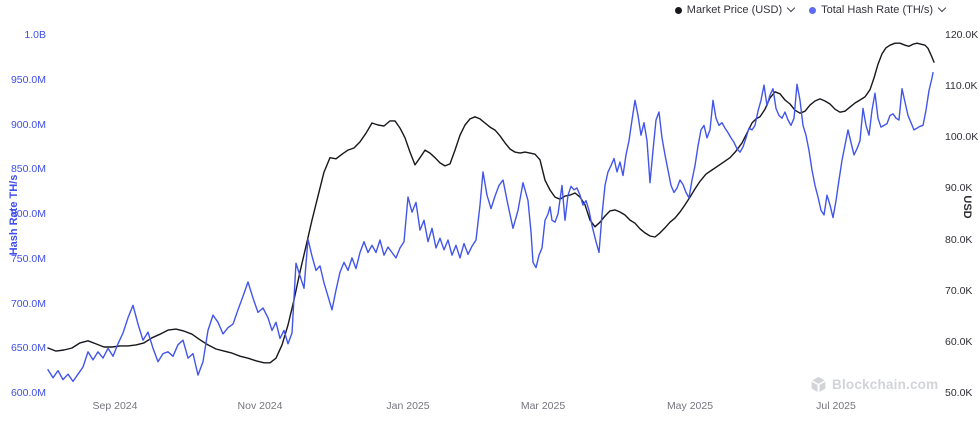  Describe the element at coordinates (959, 290) in the screenshot. I see `right-axis-tick-label: 70.0K` at that location.